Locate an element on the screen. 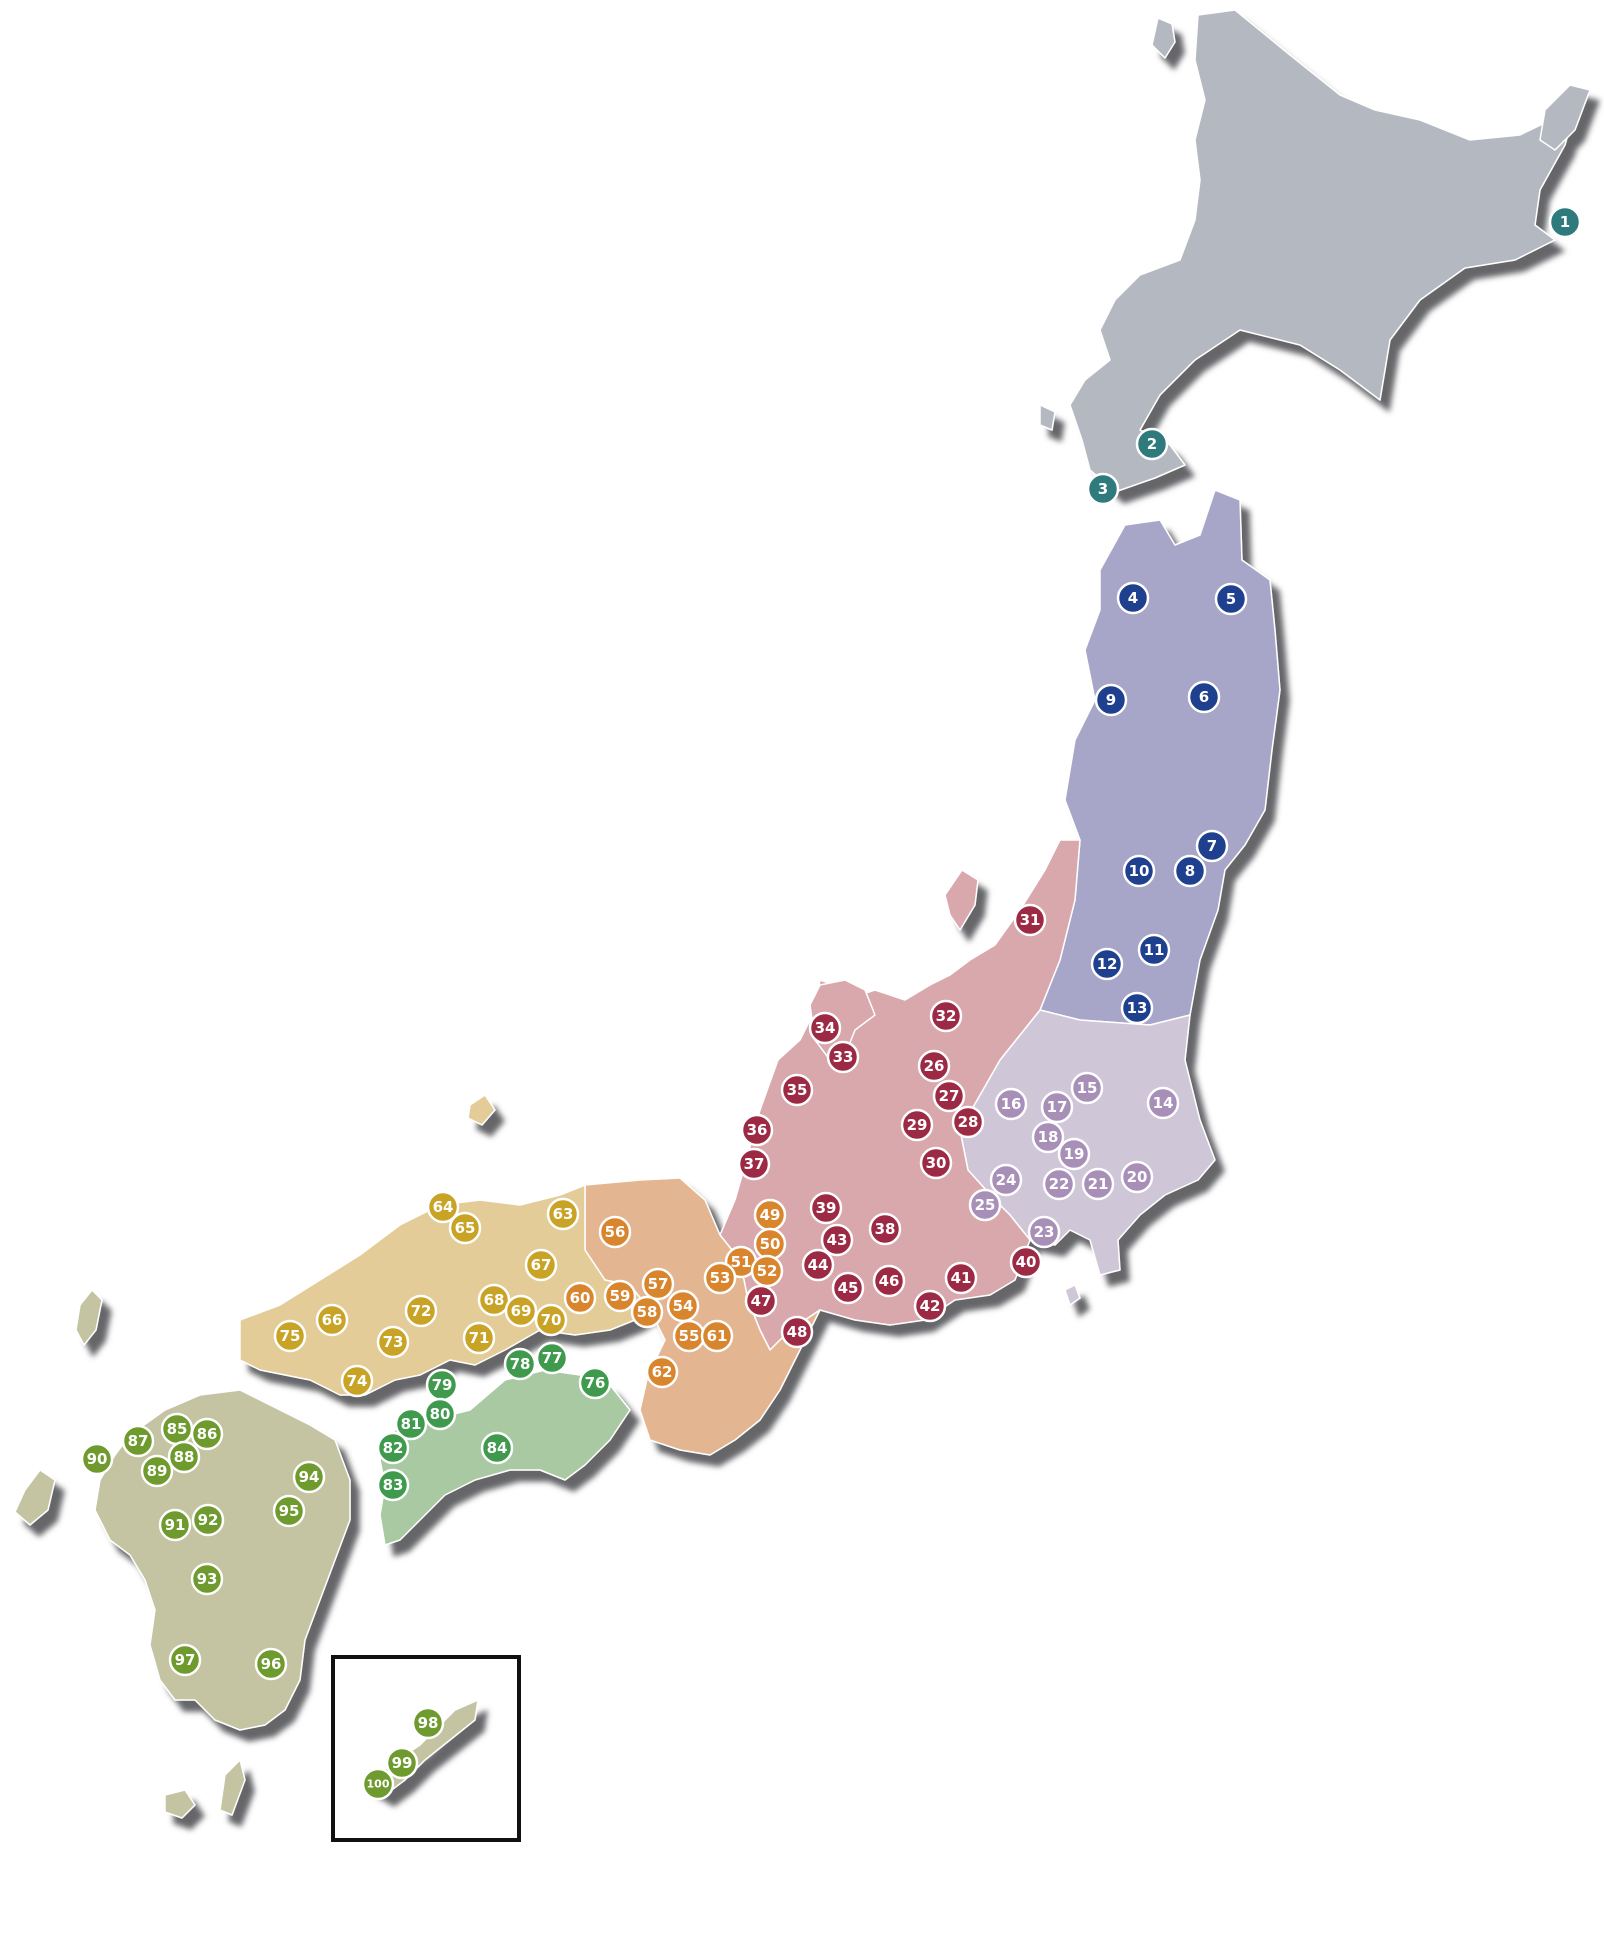 The width and height of the screenshot is (1604, 1956). marker-10: 10 is located at coordinates (1139, 871).